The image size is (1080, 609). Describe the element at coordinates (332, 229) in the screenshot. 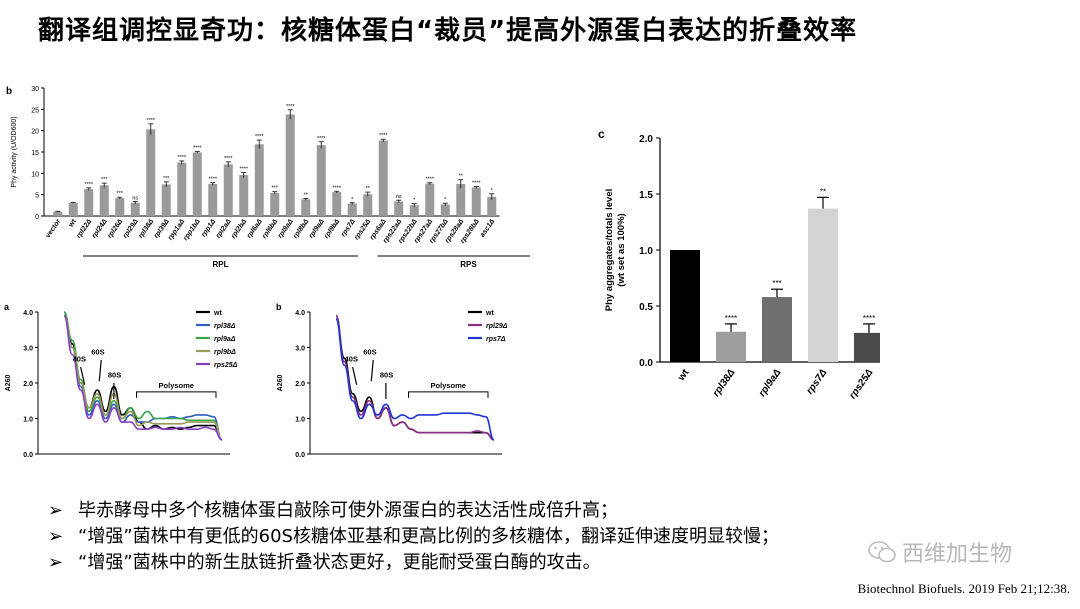

I see `x-tick-label: rpl9bΔ` at that location.